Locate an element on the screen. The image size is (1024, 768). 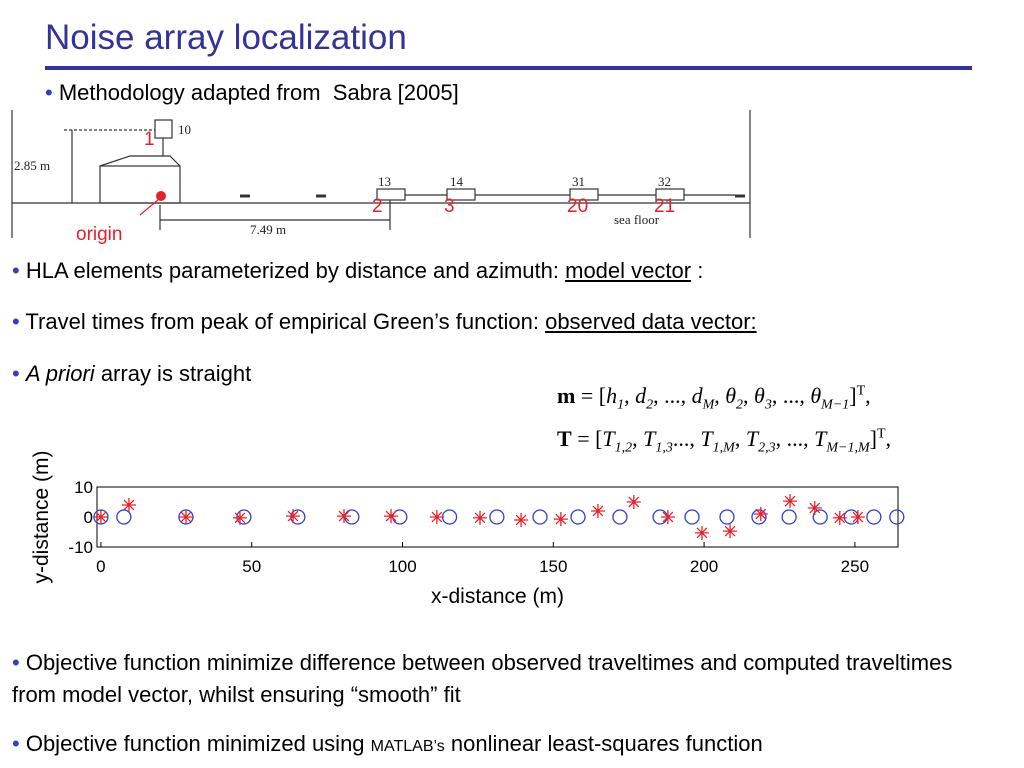
eq-symbol: T1,2 is located at coordinates (617, 440).